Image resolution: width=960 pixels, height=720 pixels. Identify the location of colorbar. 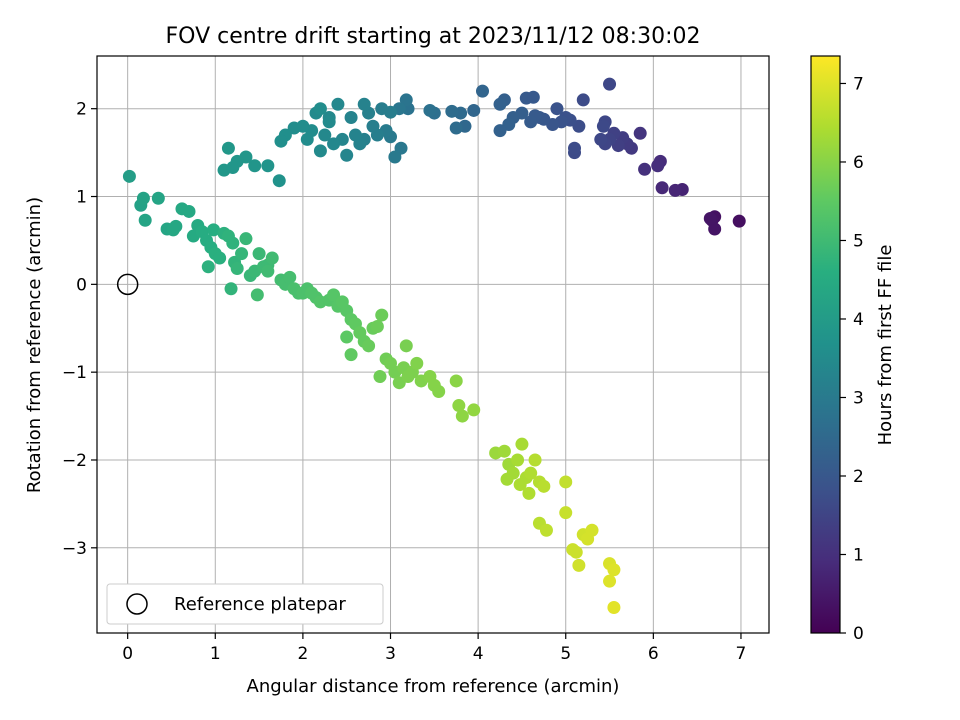
(825, 344).